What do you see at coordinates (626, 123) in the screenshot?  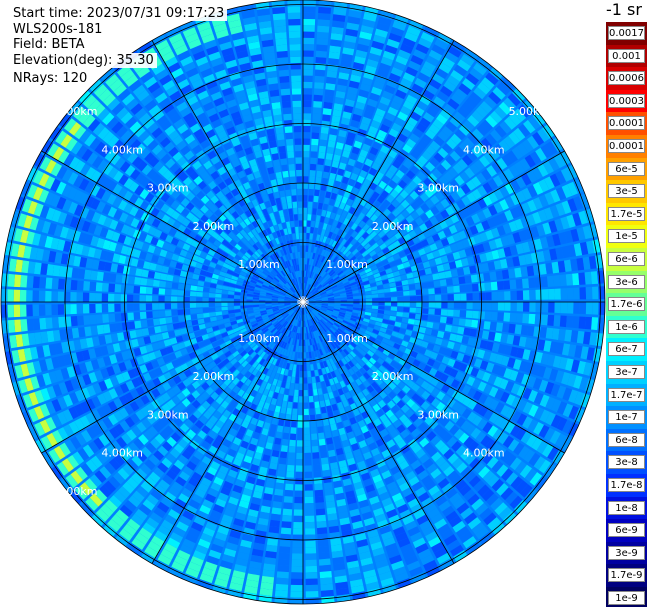 I see `colorbar-tick-label: 0.00017` at bounding box center [626, 123].